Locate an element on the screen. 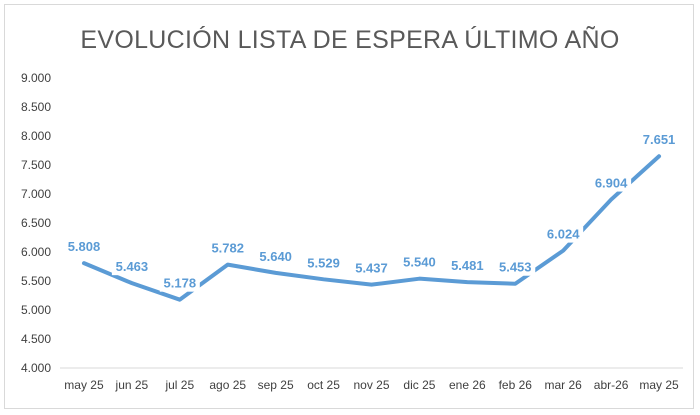 This screenshot has height=415, width=700. data-label: 5.463 is located at coordinates (132, 266).